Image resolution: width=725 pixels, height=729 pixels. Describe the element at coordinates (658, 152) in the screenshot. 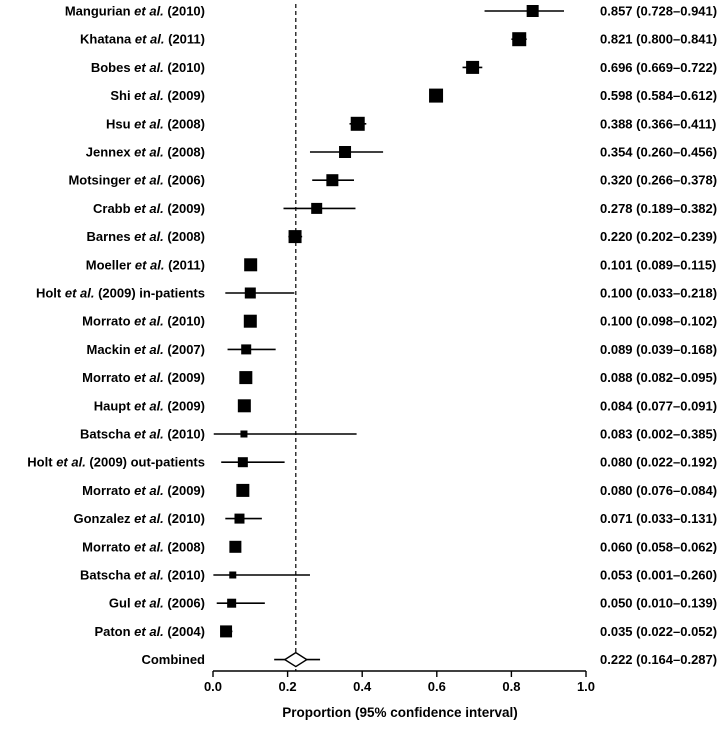

I see `estimate-value: 0.354 (0.260–0.456)` at that location.